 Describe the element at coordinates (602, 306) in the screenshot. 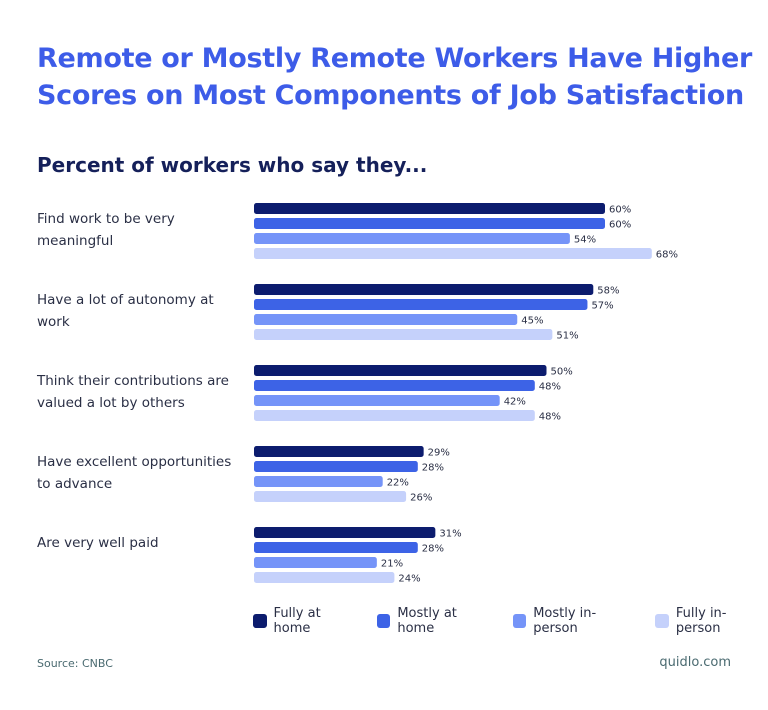

I see `data-label: 57%` at that location.